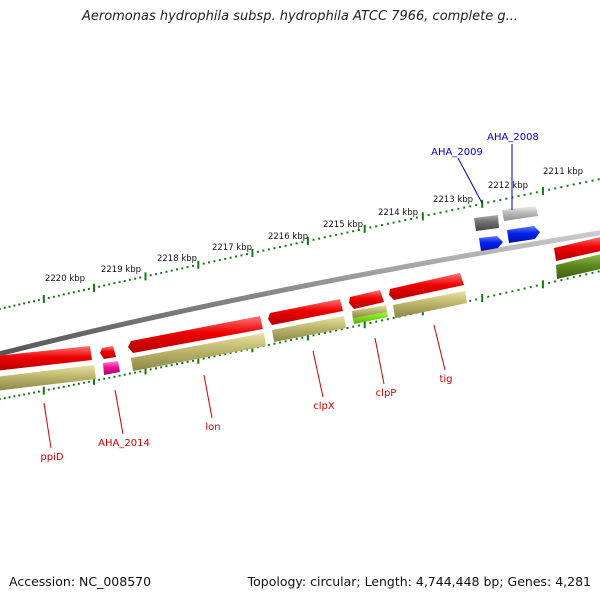 The height and width of the screenshot is (600, 600). Describe the element at coordinates (513, 137) in the screenshot. I see `gene-label-aha-2008: AHA_2008` at that location.